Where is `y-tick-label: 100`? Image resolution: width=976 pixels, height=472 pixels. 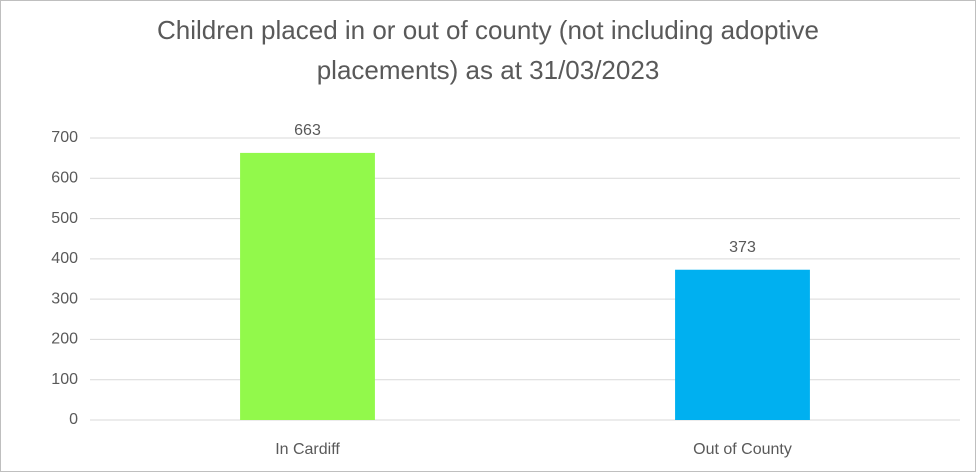 y-tick-label: 100 is located at coordinates (64, 379).